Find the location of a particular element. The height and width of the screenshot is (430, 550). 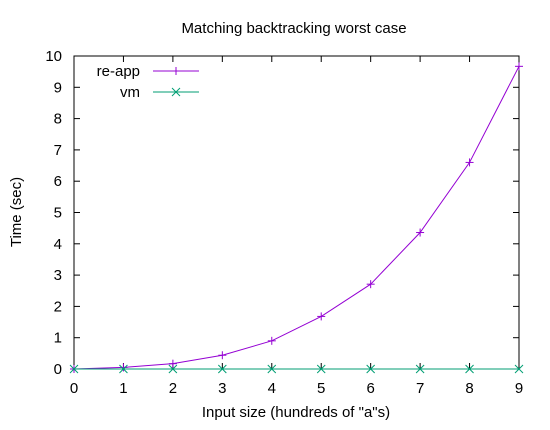

x-tick-label: 8 is located at coordinates (469, 388).